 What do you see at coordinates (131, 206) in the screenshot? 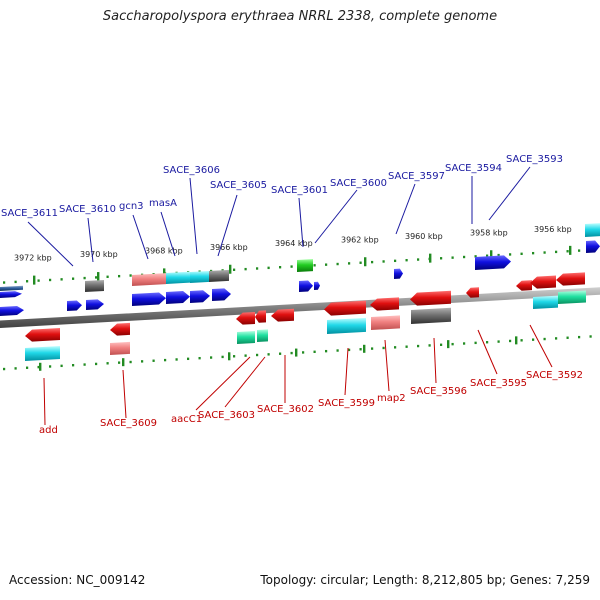
I see `gene-label: gcn3` at bounding box center [131, 206].